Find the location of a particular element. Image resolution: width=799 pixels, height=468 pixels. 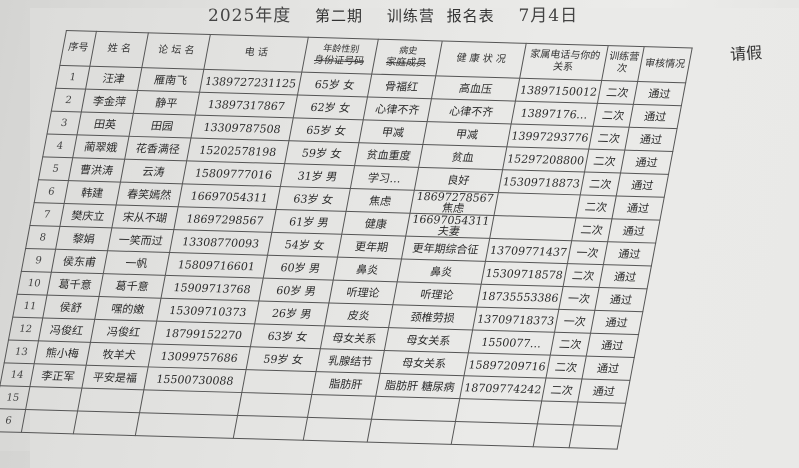

cell-review-status is located at coordinates (599, 414).